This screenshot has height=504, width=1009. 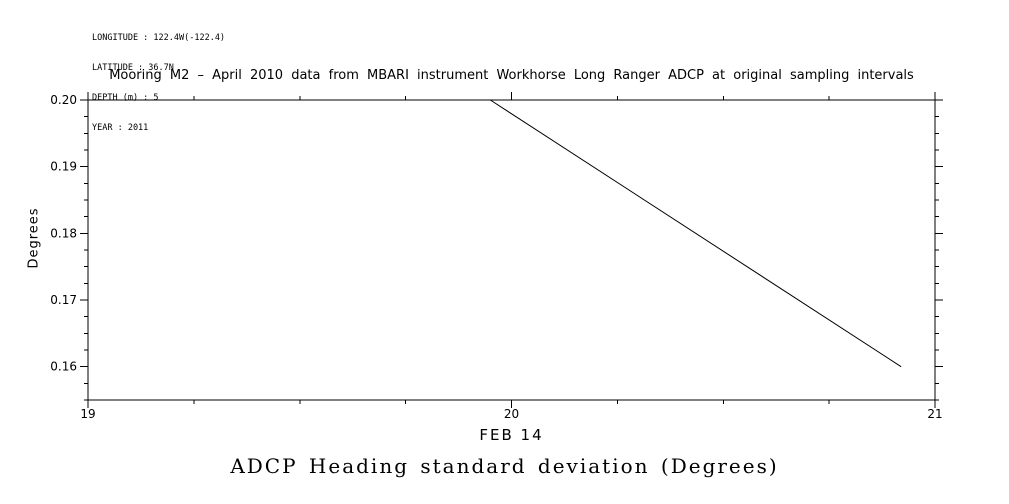 I want to click on x-tick-label: 19, so click(x=87, y=414).